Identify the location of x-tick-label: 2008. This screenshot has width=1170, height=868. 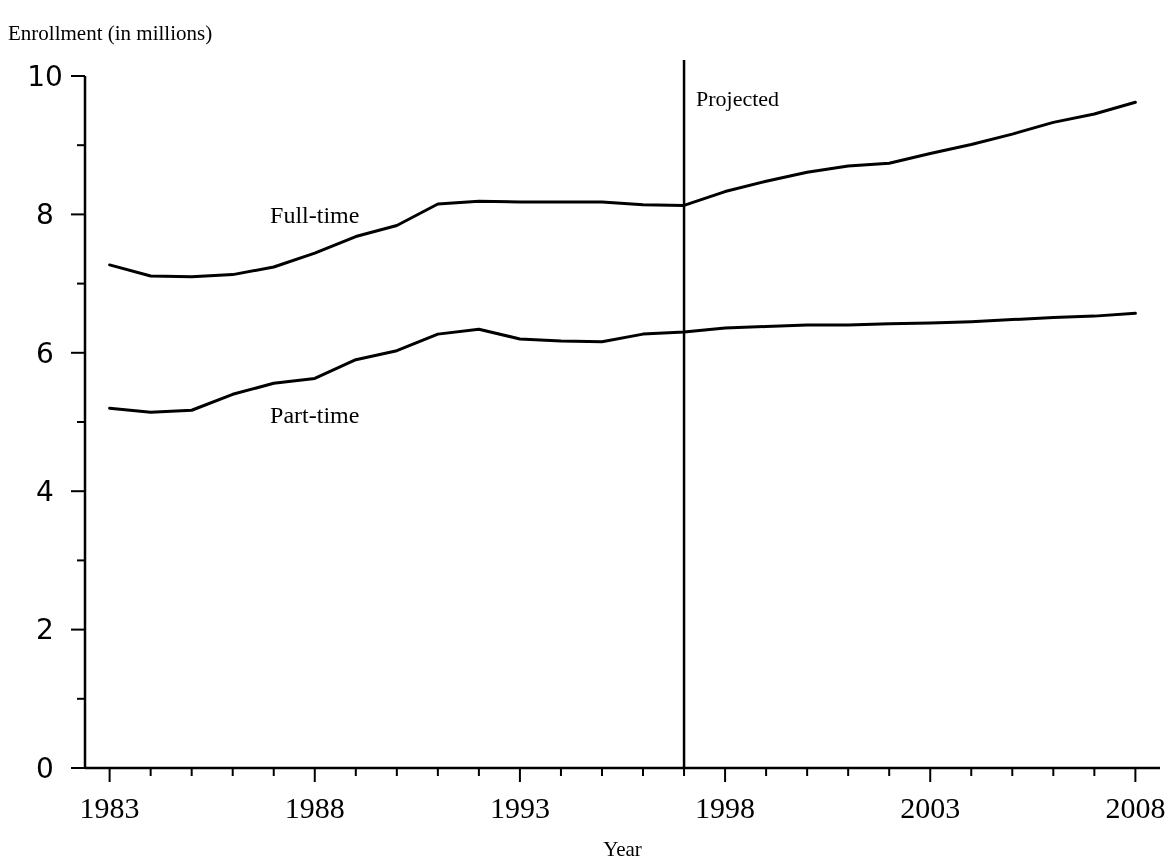
(1135, 807).